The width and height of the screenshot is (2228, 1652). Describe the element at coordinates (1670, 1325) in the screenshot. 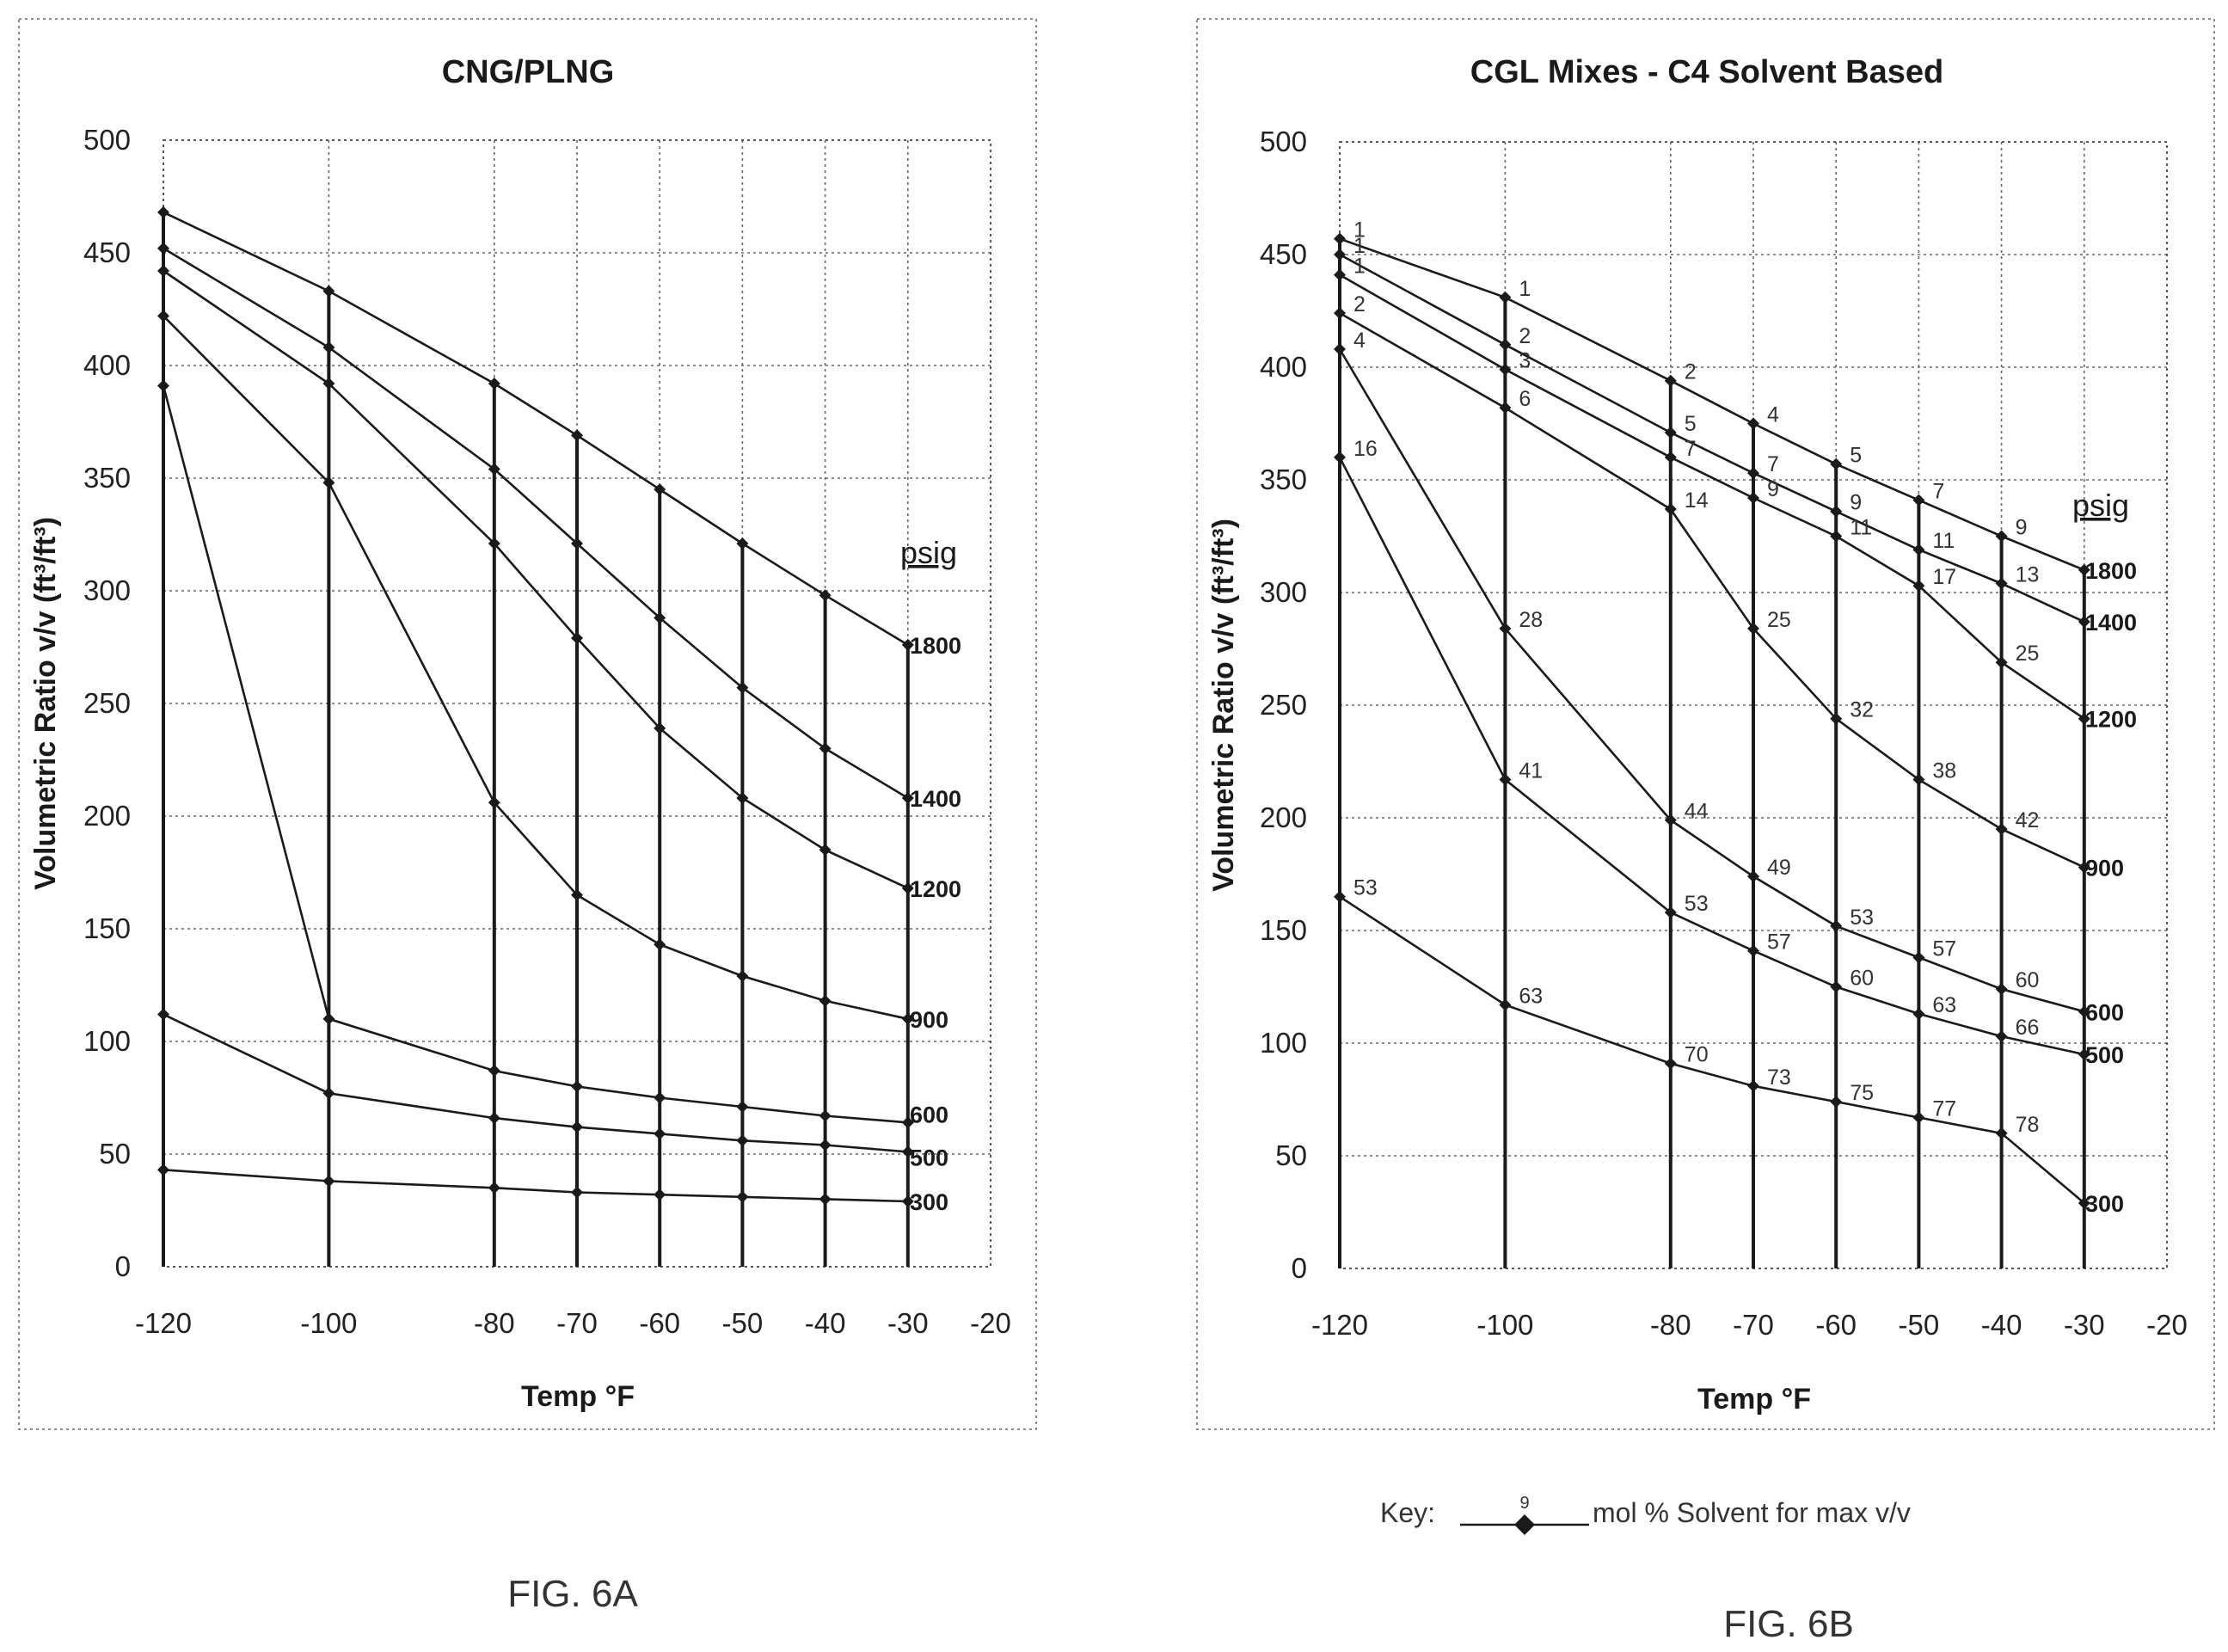

I see `x-tick-label: -80` at that location.